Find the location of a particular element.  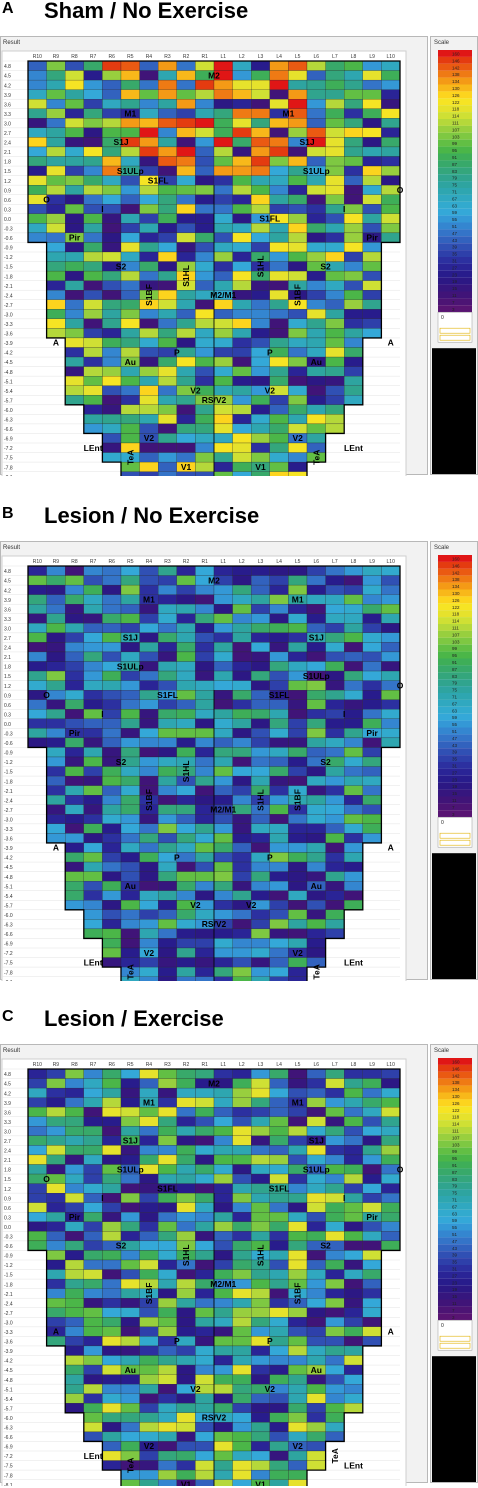

scale-tick: 39 is located at coordinates (455, 247).